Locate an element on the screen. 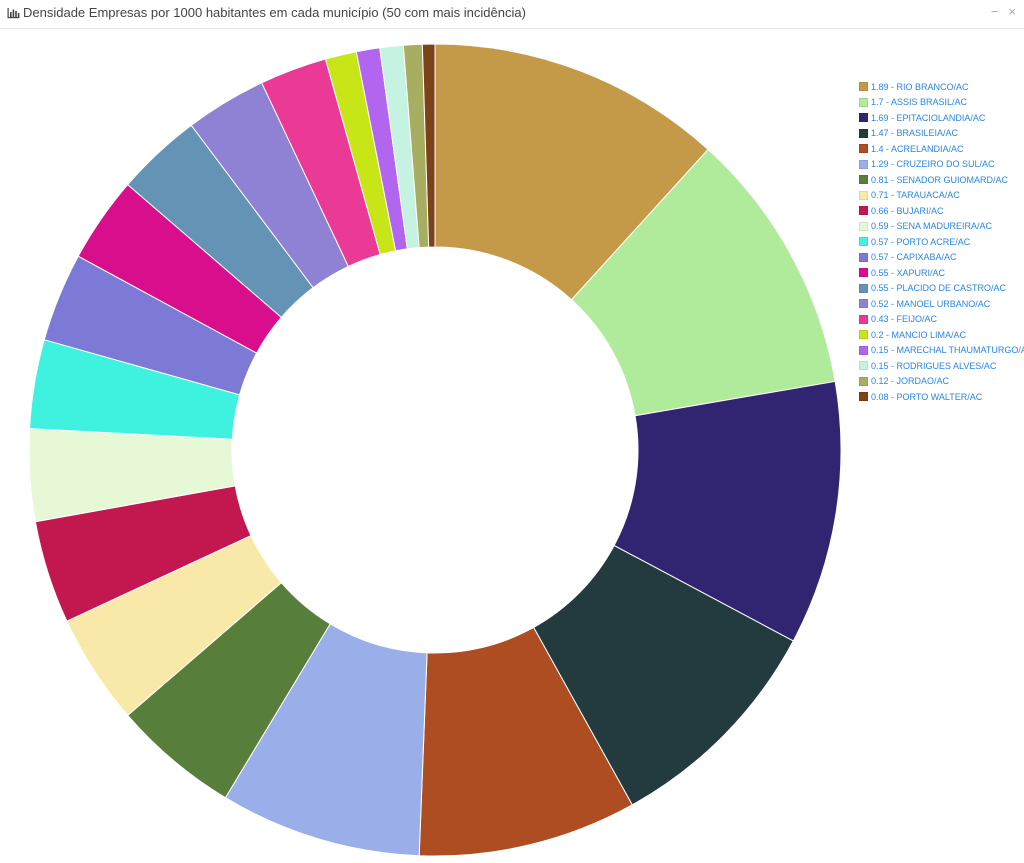 This screenshot has height=863, width=1024. legend-label: 1.89 - RIO BRANCO/AC is located at coordinates (920, 86).